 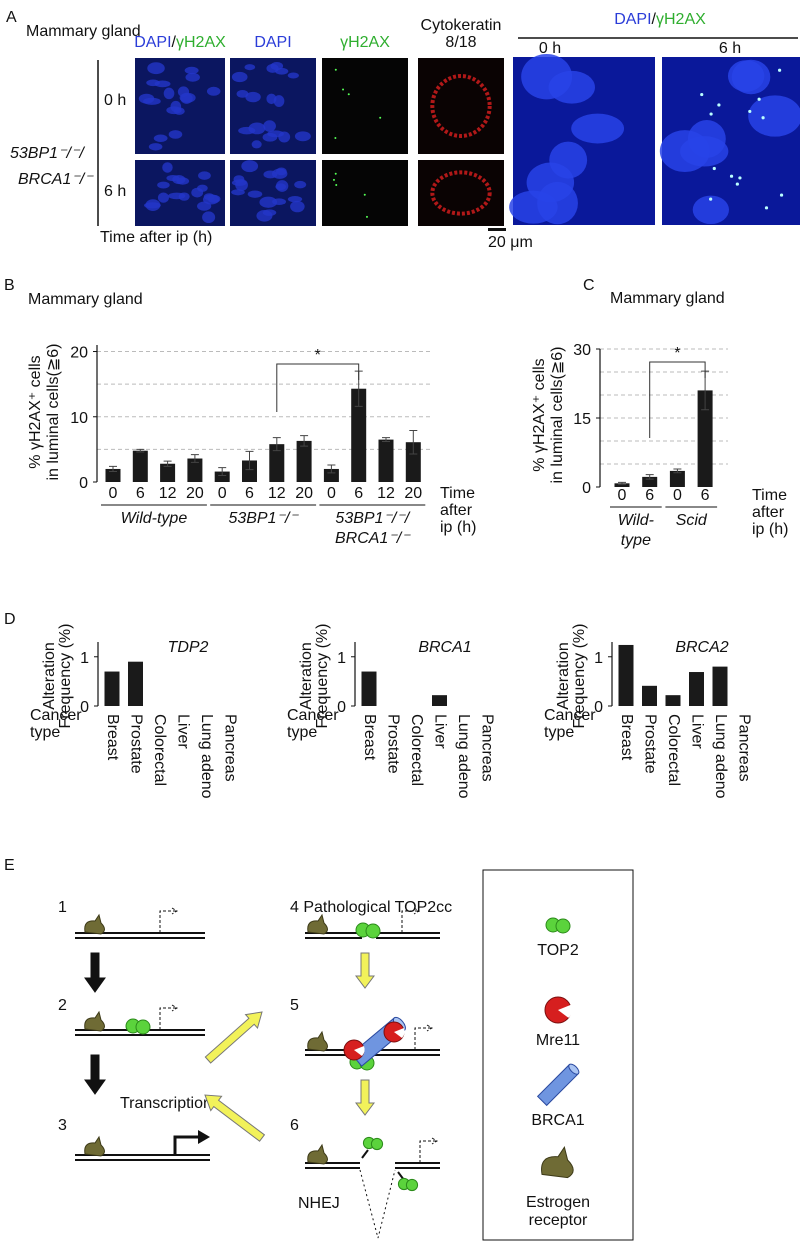 What do you see at coordinates (558, 950) in the screenshot?
I see `legend-label: TOP2` at bounding box center [558, 950].